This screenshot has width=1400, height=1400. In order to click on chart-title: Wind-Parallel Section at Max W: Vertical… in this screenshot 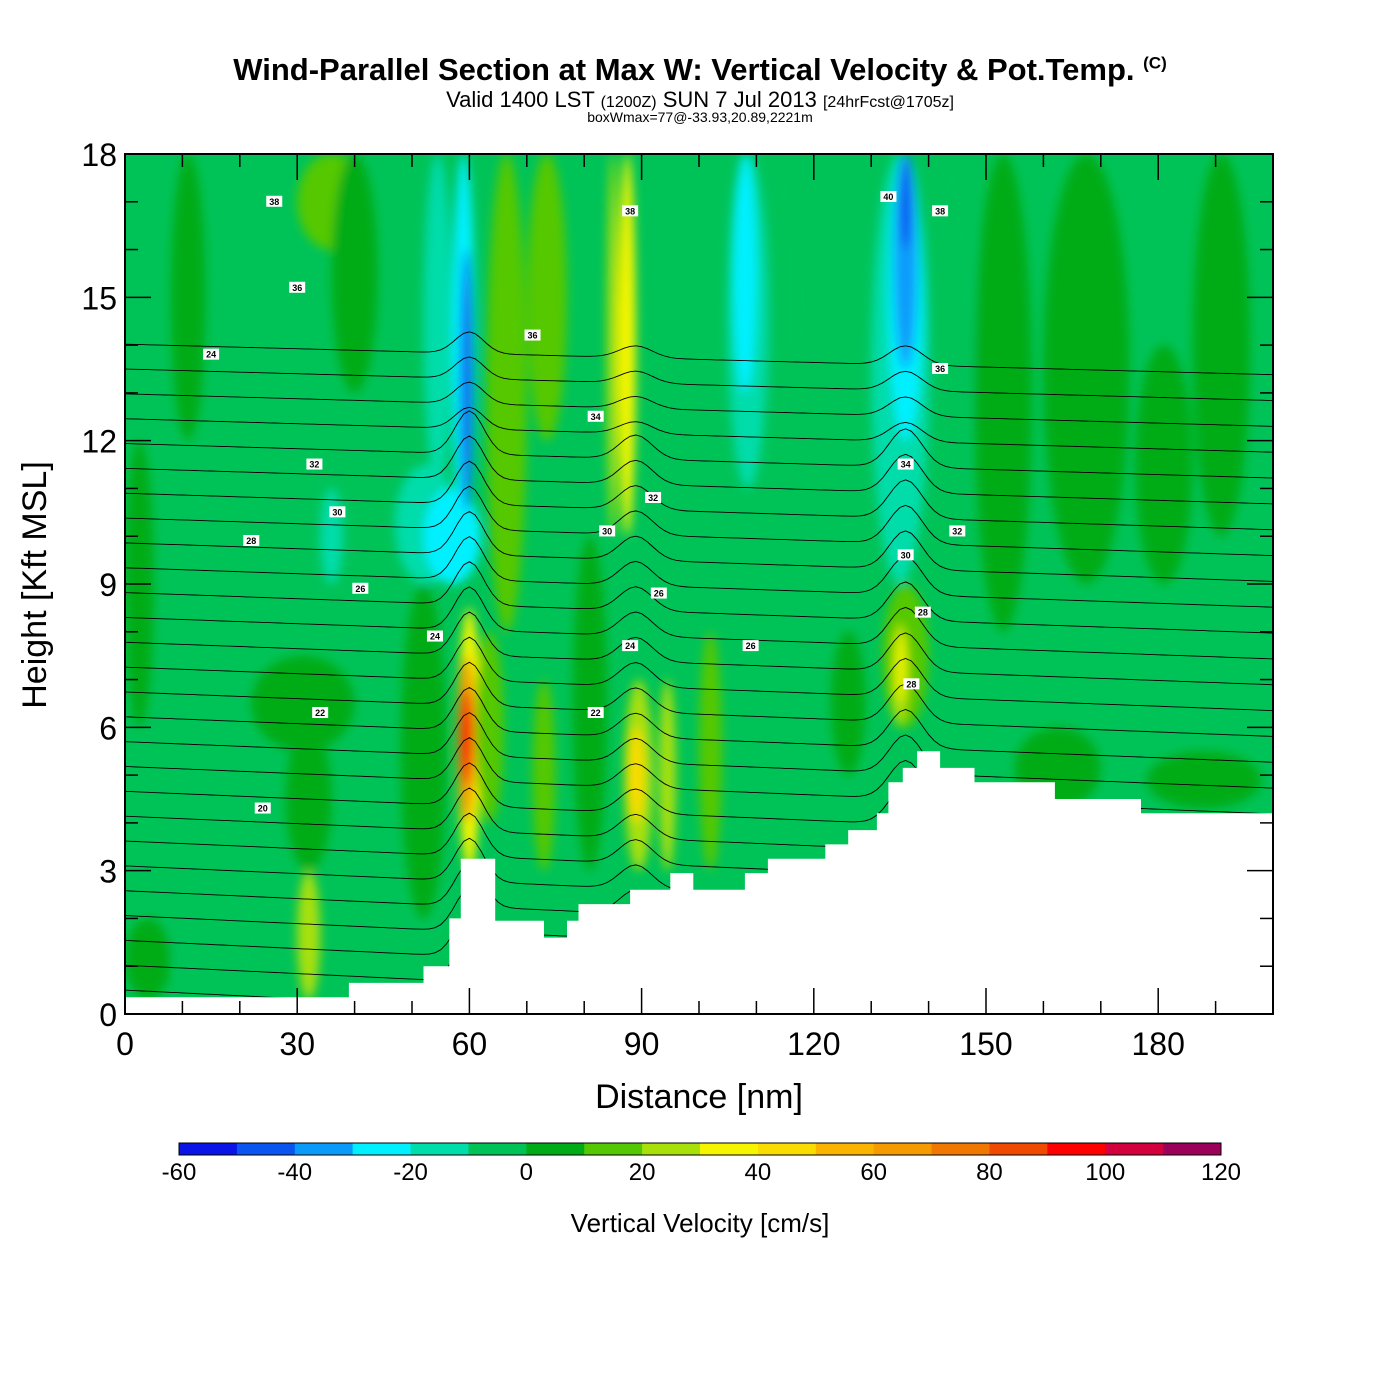, I will do `click(700, 69)`.